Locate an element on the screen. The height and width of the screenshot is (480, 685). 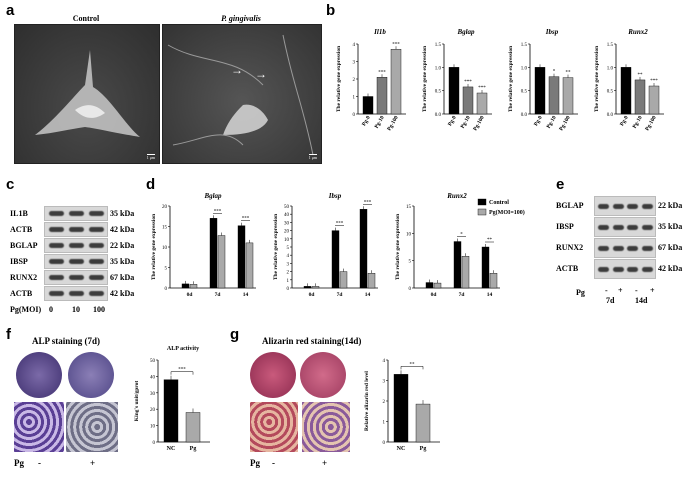
sem-pg-image: → → 1 μm is located at coordinates (242, 94).